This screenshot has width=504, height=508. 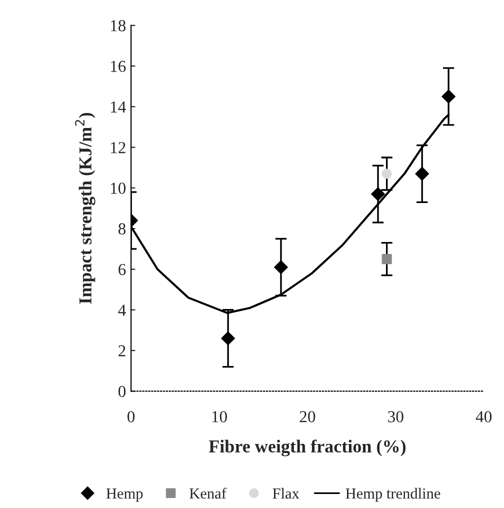 What do you see at coordinates (393, 495) in the screenshot?
I see `legend-label: Hemp trendline` at bounding box center [393, 495].